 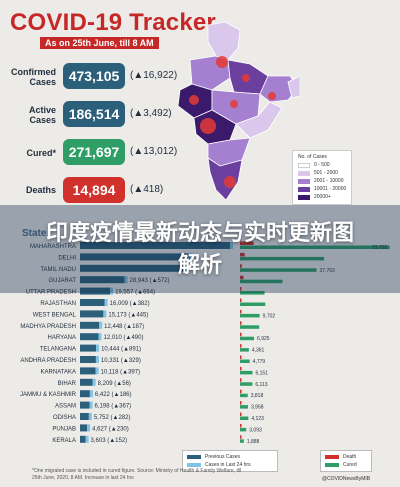 What do you see at coordinates (258, 351) in the screenshot?
I see `bar-cured-label: 4,361` at bounding box center [258, 351].